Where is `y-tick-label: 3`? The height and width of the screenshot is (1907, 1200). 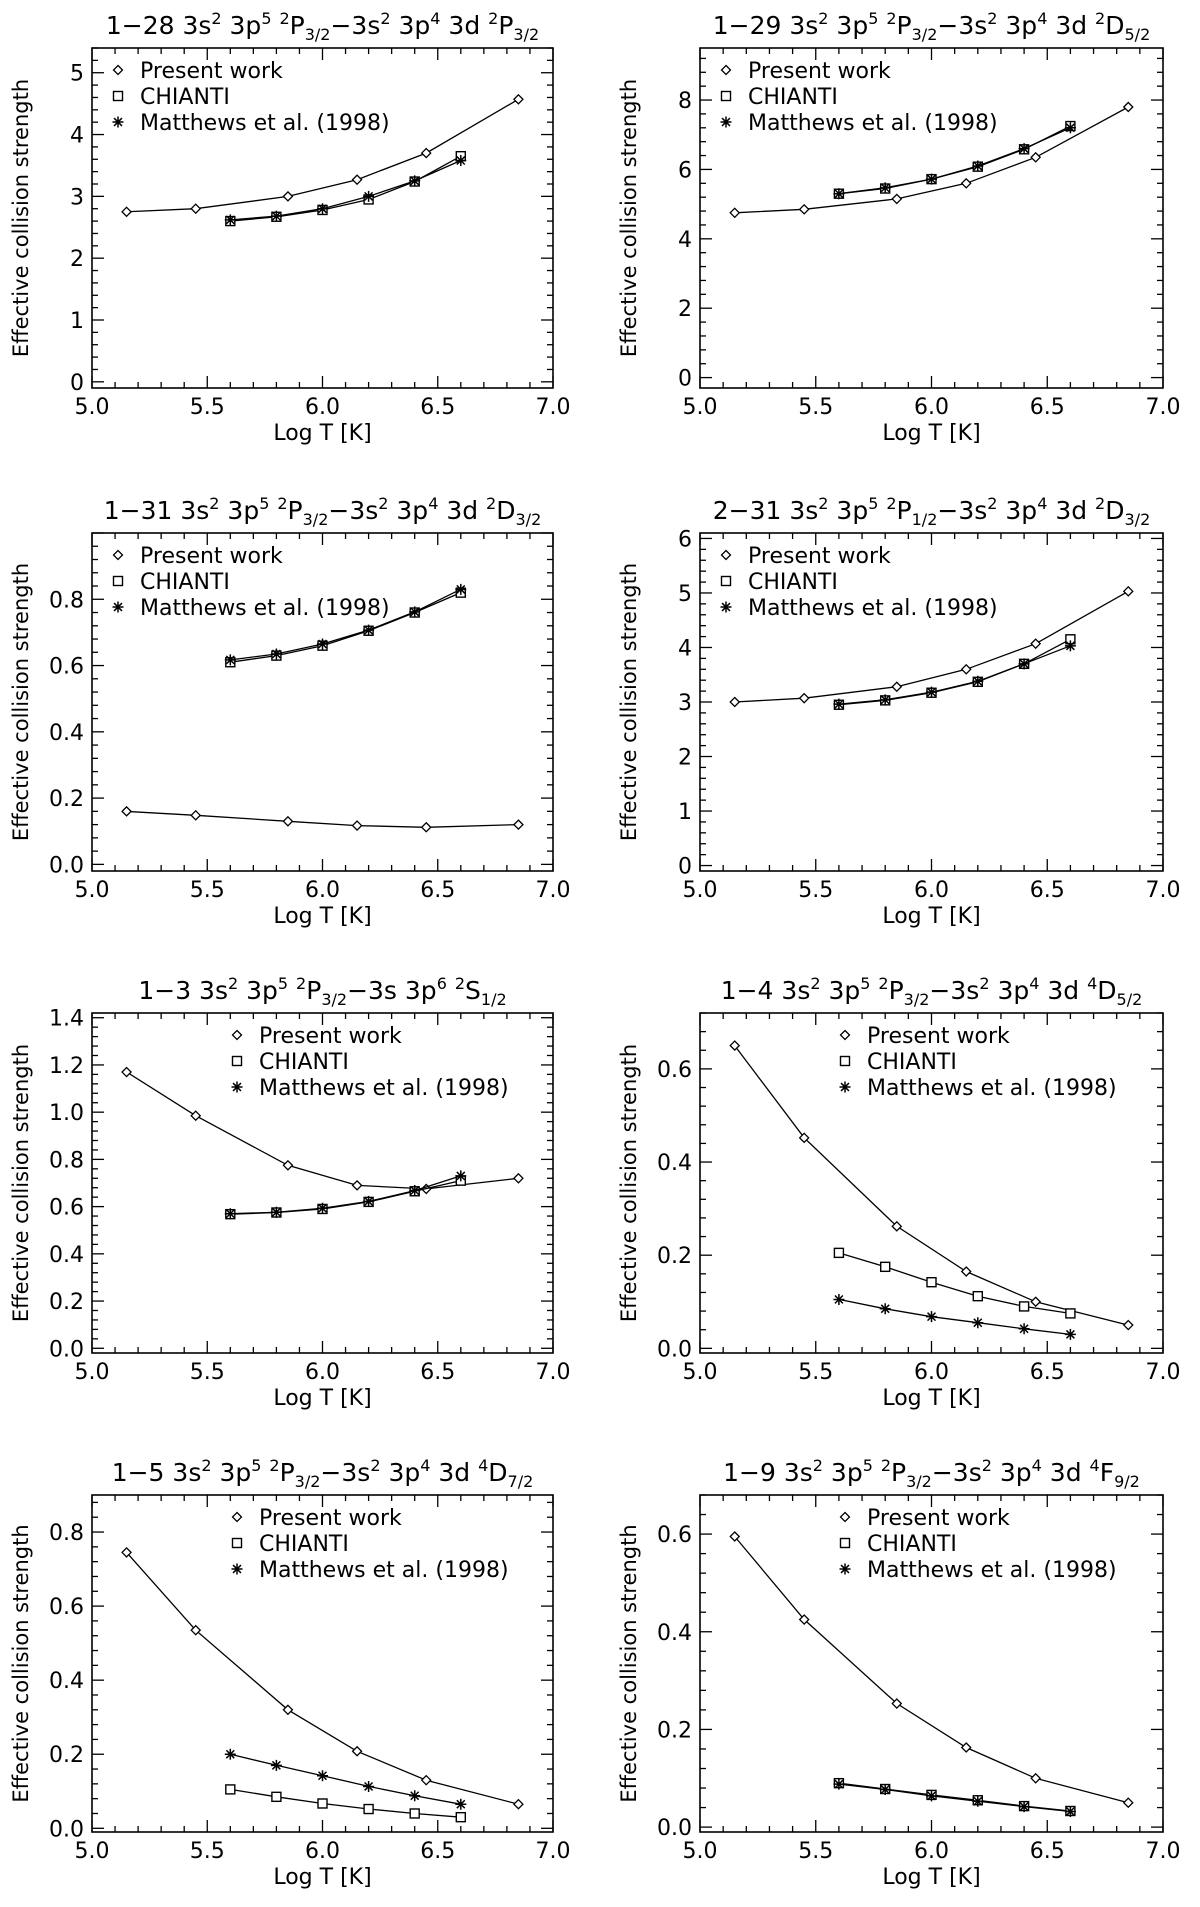
y-tick-label: 3 is located at coordinates (77, 197).